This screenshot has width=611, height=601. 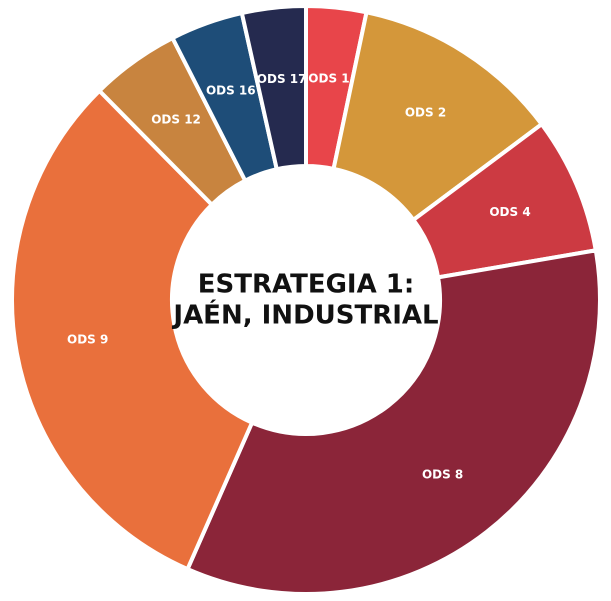 I want to click on donut-segment, so click(x=273, y=87).